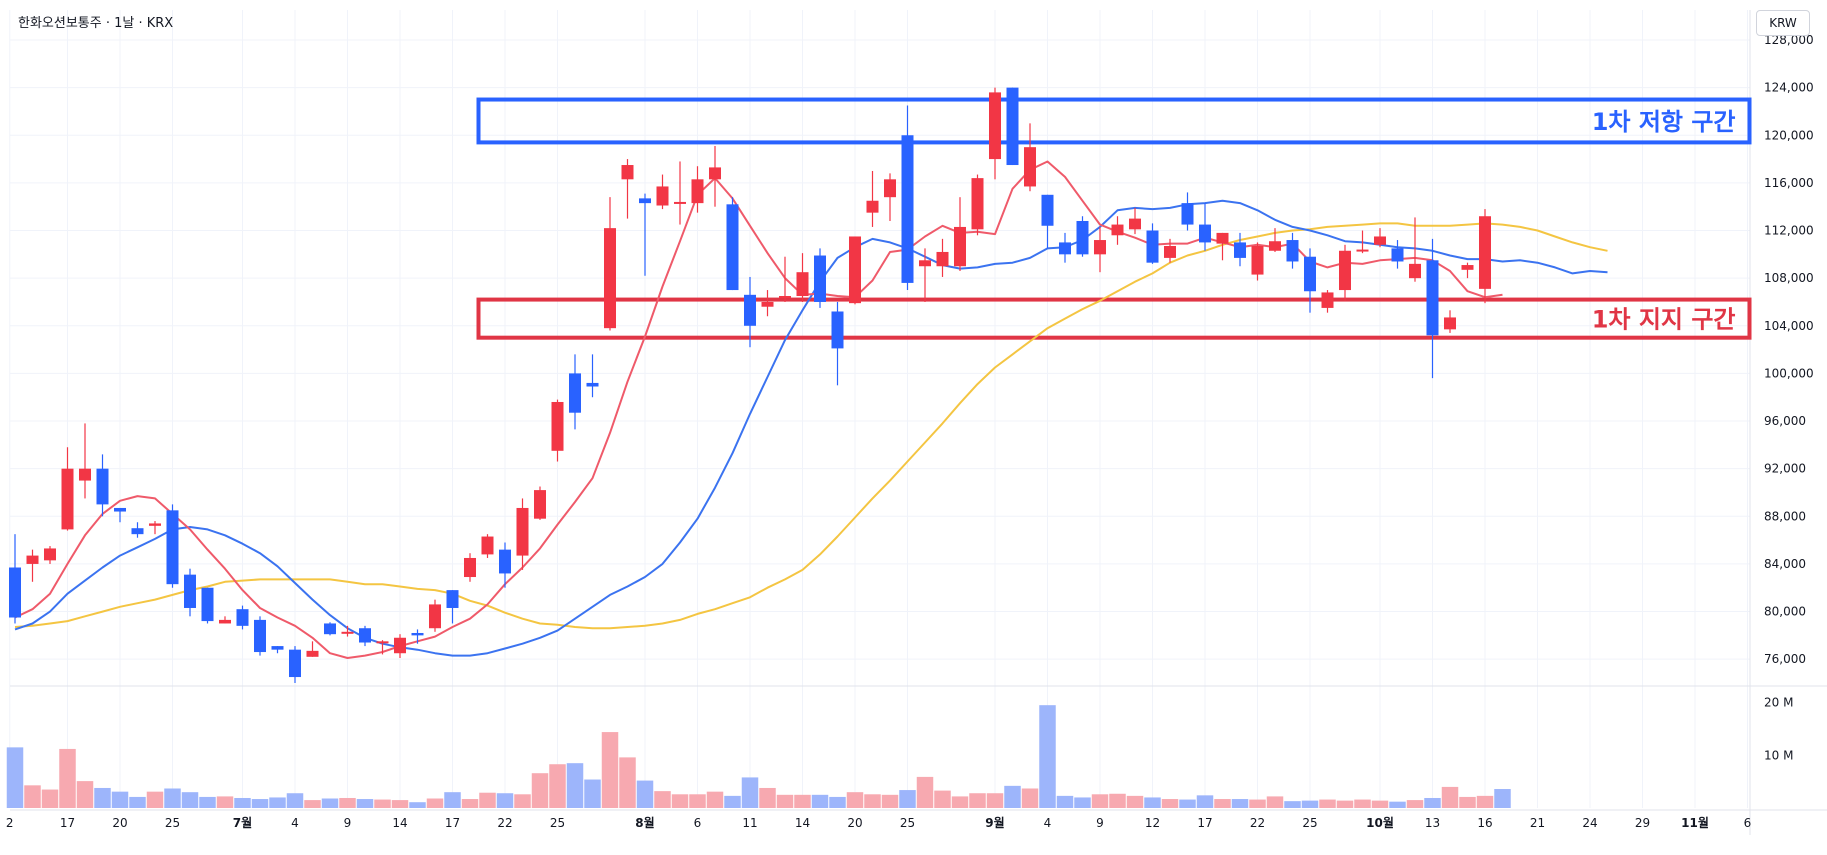 The image size is (1827, 855). What do you see at coordinates (1484, 823) in the screenshot?
I see `time-tick-label: 16` at bounding box center [1484, 823].